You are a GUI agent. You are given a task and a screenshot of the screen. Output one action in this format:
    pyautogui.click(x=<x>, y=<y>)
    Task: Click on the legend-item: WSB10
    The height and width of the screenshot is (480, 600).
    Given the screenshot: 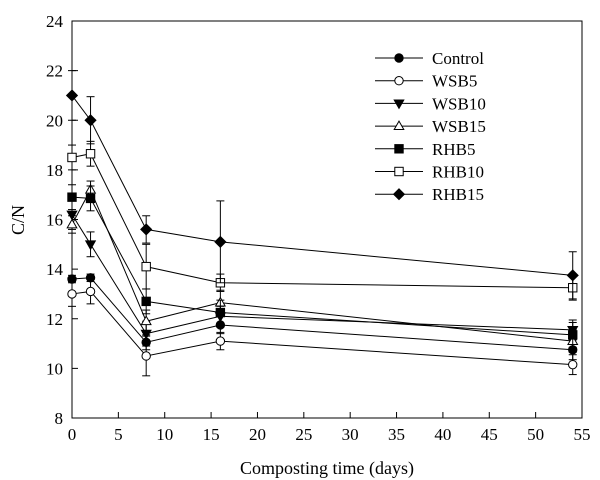 What is the action you would take?
    pyautogui.click(x=430, y=103)
    